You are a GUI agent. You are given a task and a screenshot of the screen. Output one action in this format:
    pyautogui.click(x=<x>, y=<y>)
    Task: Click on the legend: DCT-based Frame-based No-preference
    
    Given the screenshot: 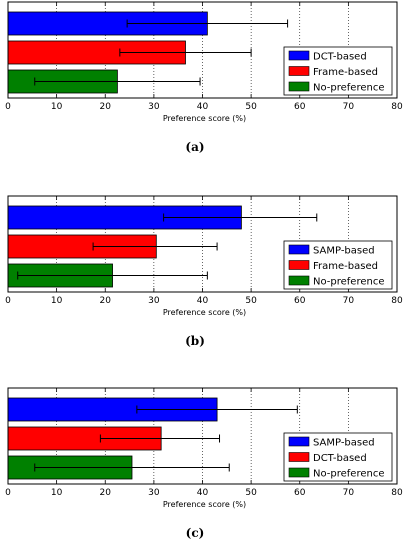 What is the action you would take?
    pyautogui.click(x=338, y=71)
    